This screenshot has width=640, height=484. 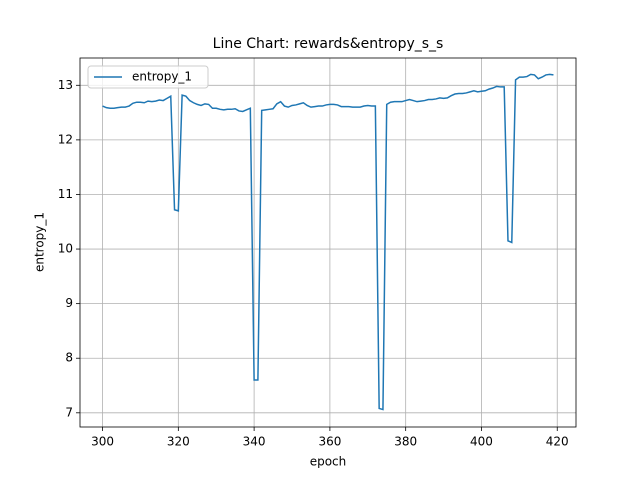 I want to click on y-tick-label: 11, so click(x=65, y=194).